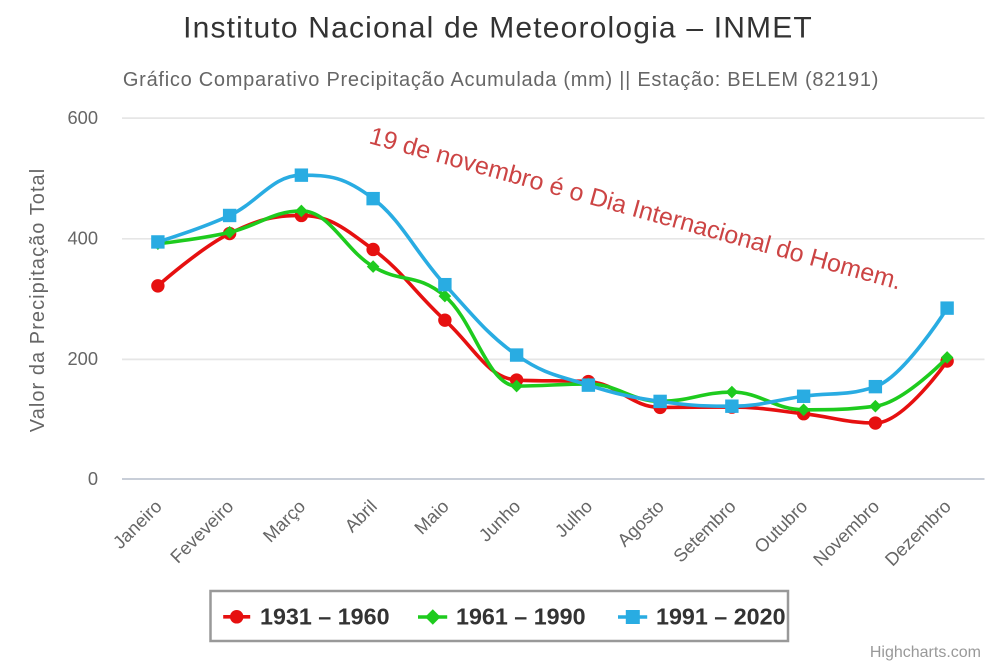  I want to click on svg-text: 1961 – 1990, so click(521, 617).